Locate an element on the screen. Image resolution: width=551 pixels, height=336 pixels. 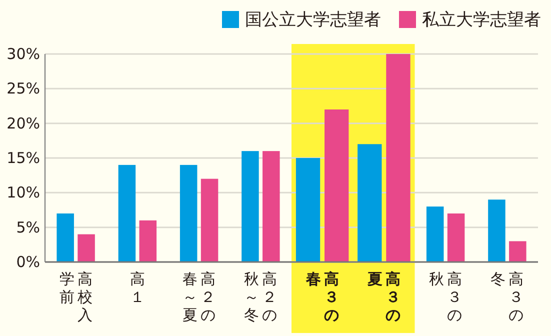
category-label: 高３の夏 is located at coordinates (383, 297).